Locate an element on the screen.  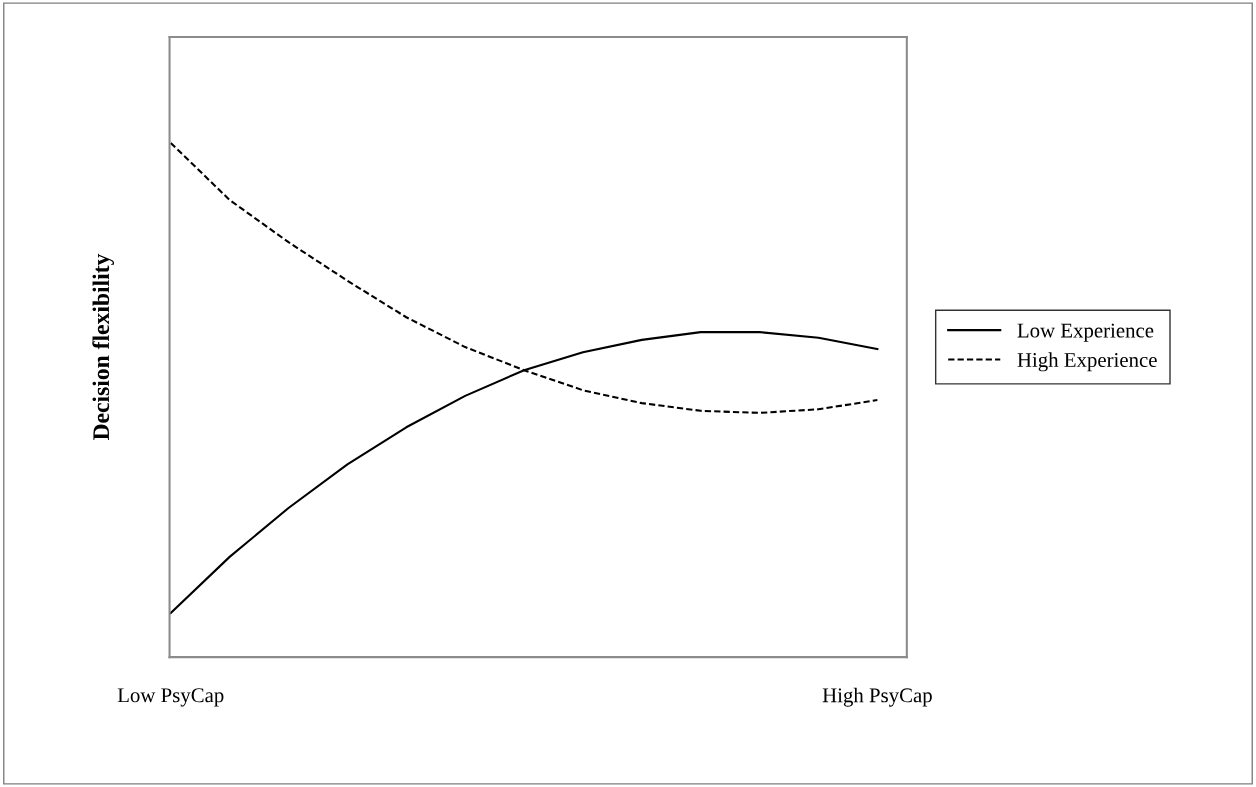
x-tick-label: Low PsyCap is located at coordinates (170, 697).